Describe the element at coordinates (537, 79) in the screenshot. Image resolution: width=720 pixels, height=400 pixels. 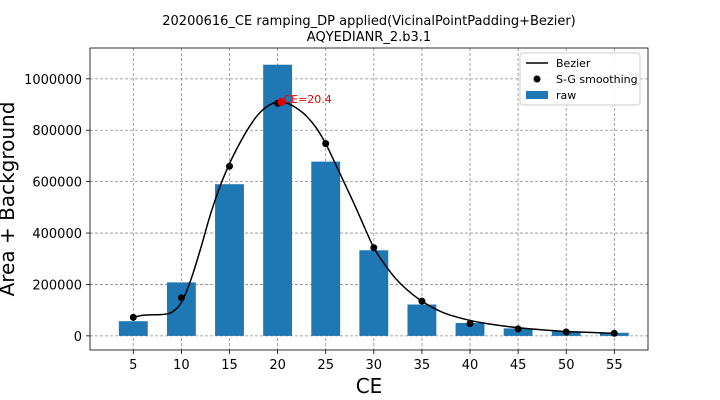
I see `legend-point-swatch` at that location.